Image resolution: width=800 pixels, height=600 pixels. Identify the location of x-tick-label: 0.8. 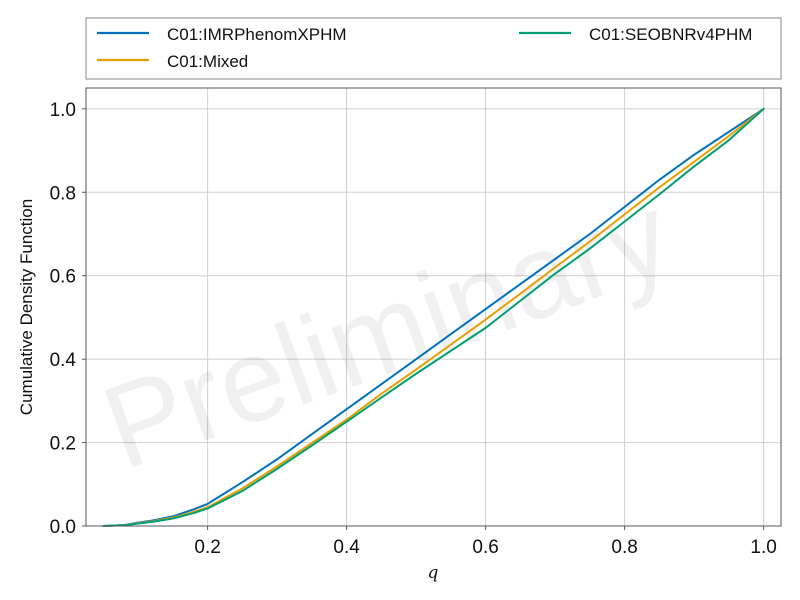
(624, 547).